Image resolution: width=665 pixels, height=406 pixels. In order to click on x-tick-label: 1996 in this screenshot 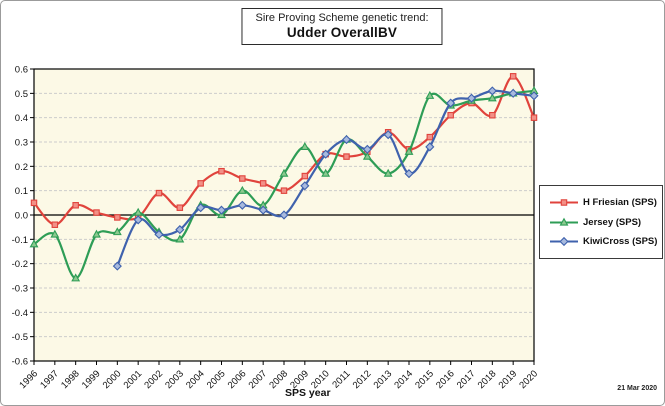, I will do `click(28, 379)`.